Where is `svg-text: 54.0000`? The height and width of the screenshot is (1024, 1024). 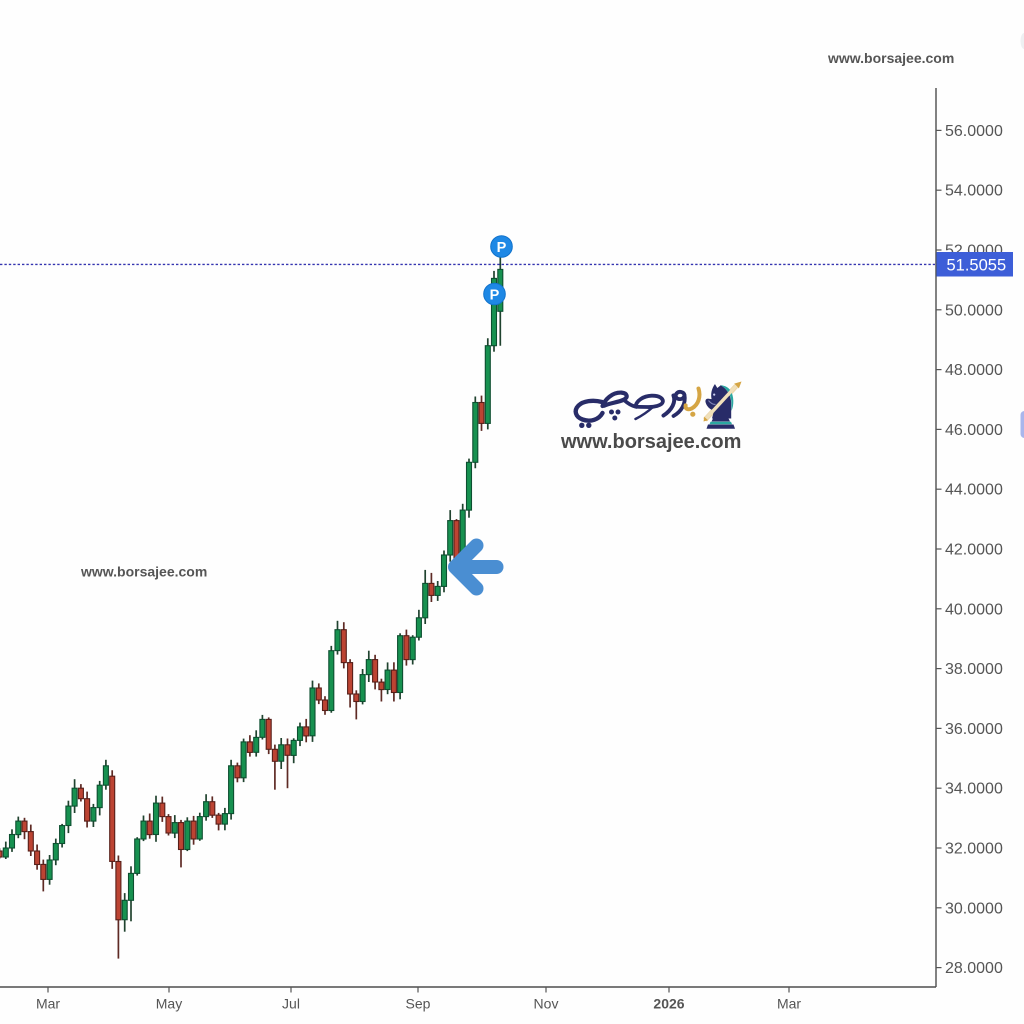 svg-text: 54.0000 is located at coordinates (974, 191).